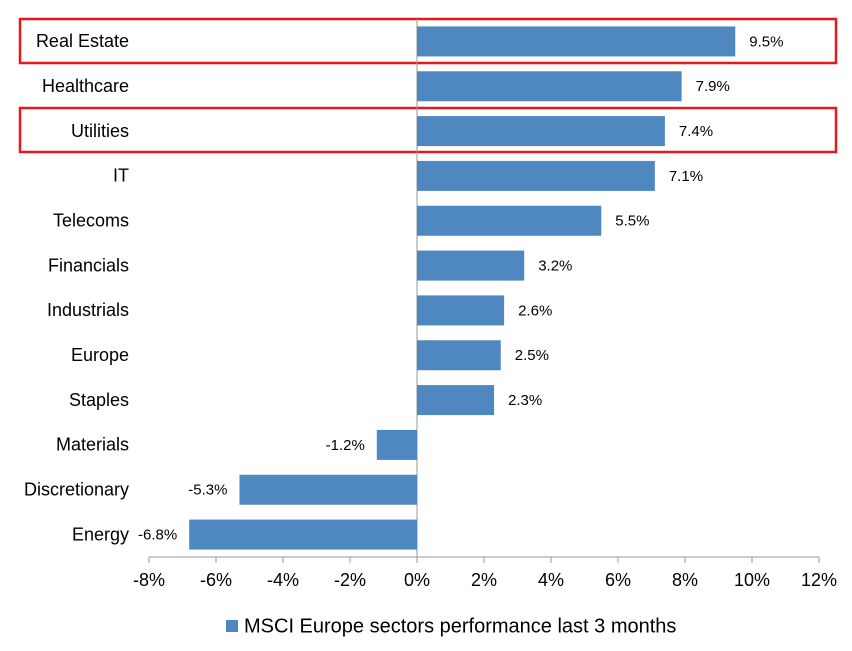 This screenshot has height=651, width=852. I want to click on value-label: 7.4%, so click(696, 131).